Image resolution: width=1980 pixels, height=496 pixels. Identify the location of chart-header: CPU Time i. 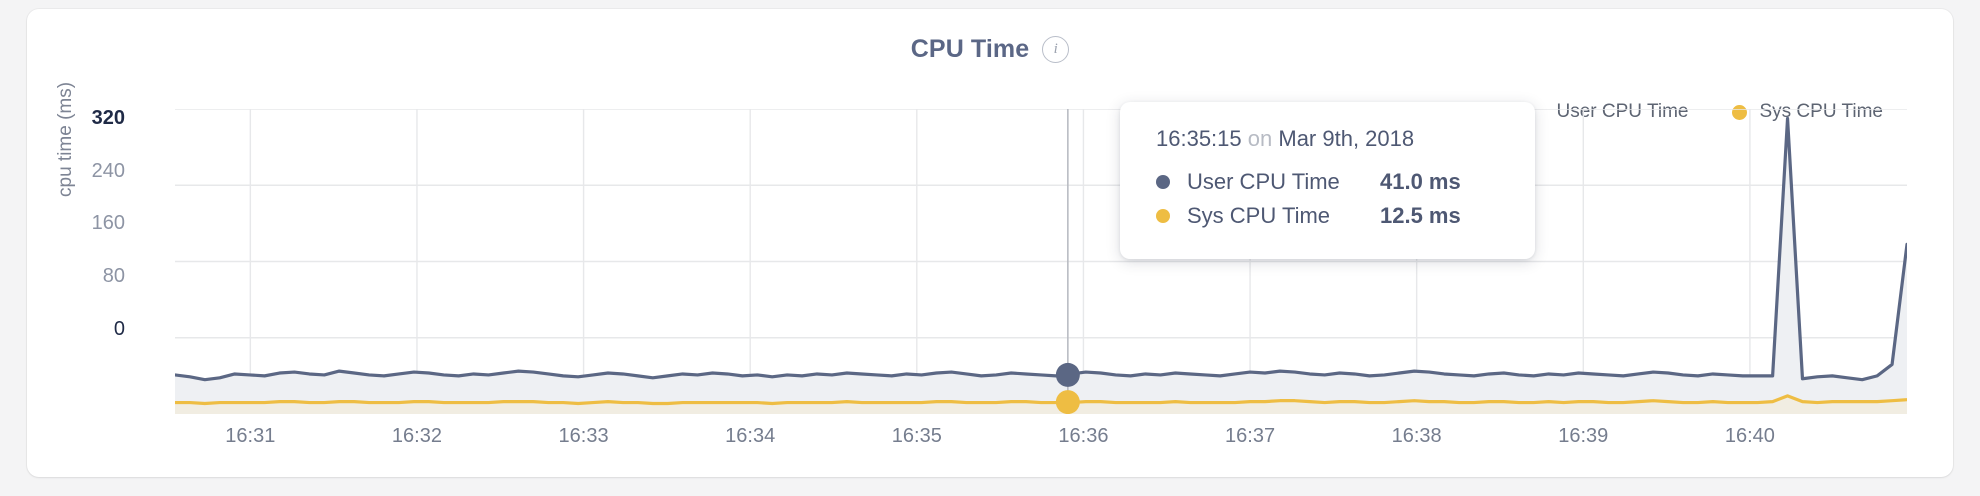
(990, 49).